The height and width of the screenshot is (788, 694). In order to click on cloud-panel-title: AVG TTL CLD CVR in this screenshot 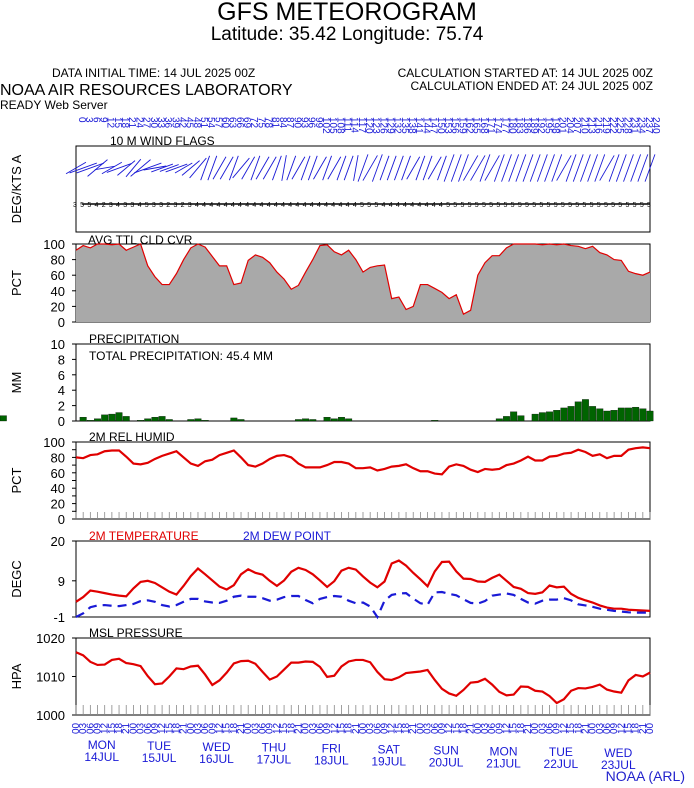, I will do `click(140, 240)`.